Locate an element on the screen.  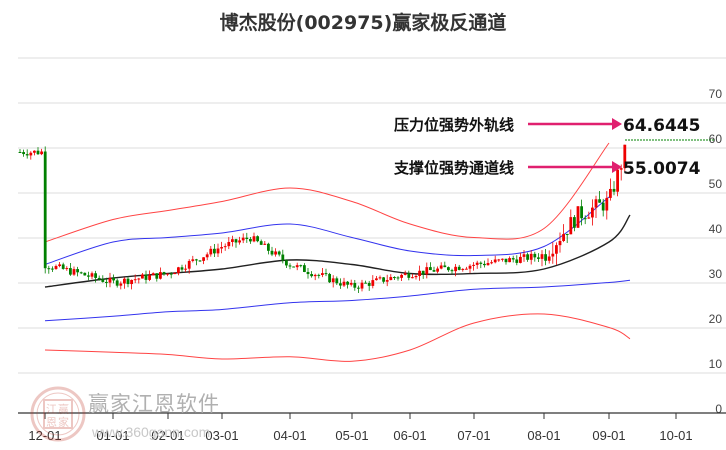
x-tick-label: 05-01 is located at coordinates (351, 435).